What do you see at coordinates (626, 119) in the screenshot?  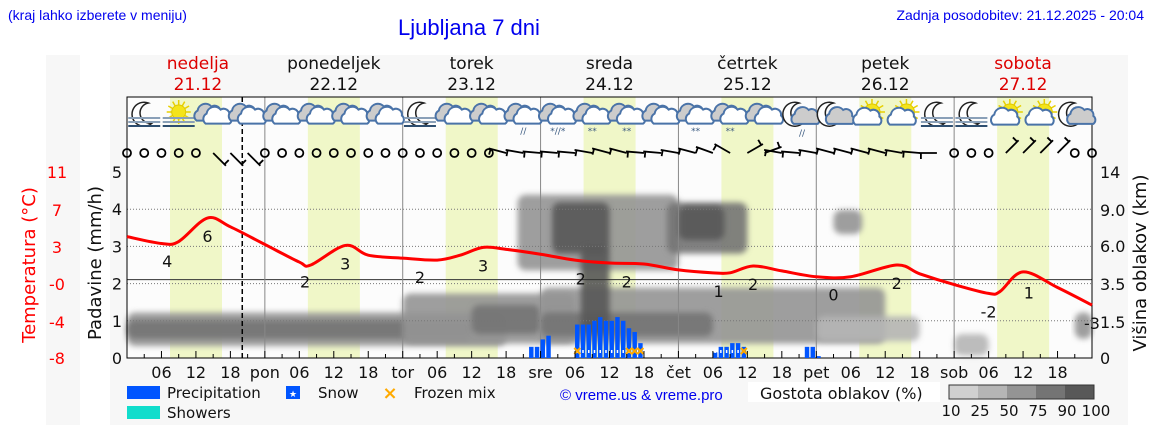 I see `cloudy-snow-icon: **` at bounding box center [626, 119].